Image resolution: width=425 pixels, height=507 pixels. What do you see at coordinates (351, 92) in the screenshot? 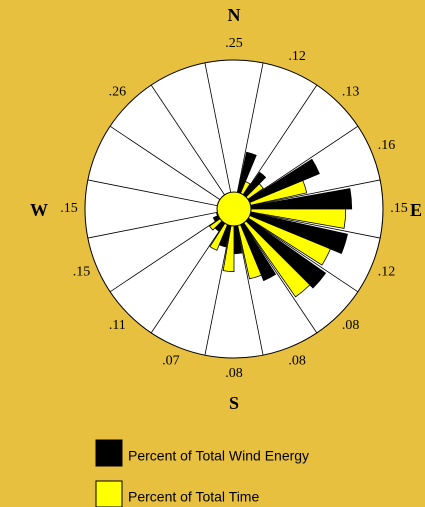
I see `direction-label: .13` at bounding box center [351, 92].